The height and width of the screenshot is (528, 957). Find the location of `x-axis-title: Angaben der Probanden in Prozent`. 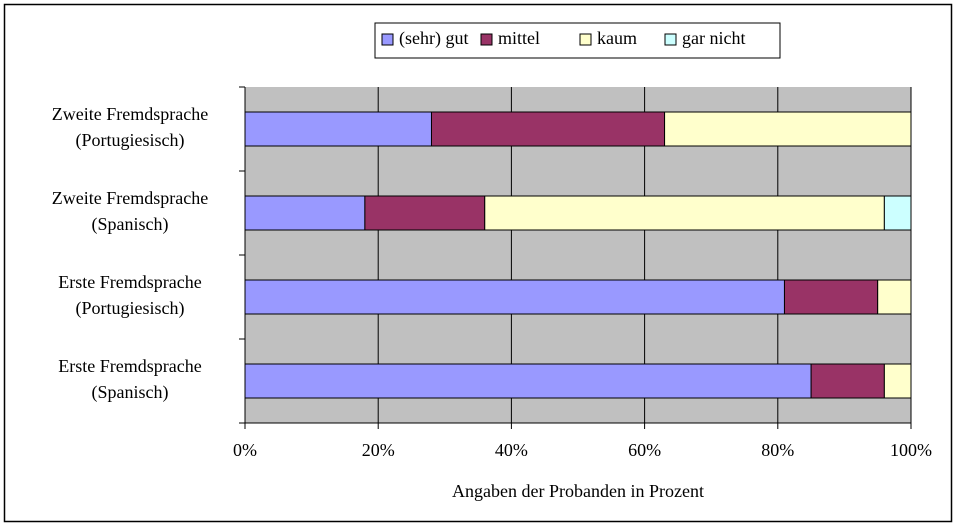

x-axis-title: Angaben der Probanden in Prozent is located at coordinates (578, 491).